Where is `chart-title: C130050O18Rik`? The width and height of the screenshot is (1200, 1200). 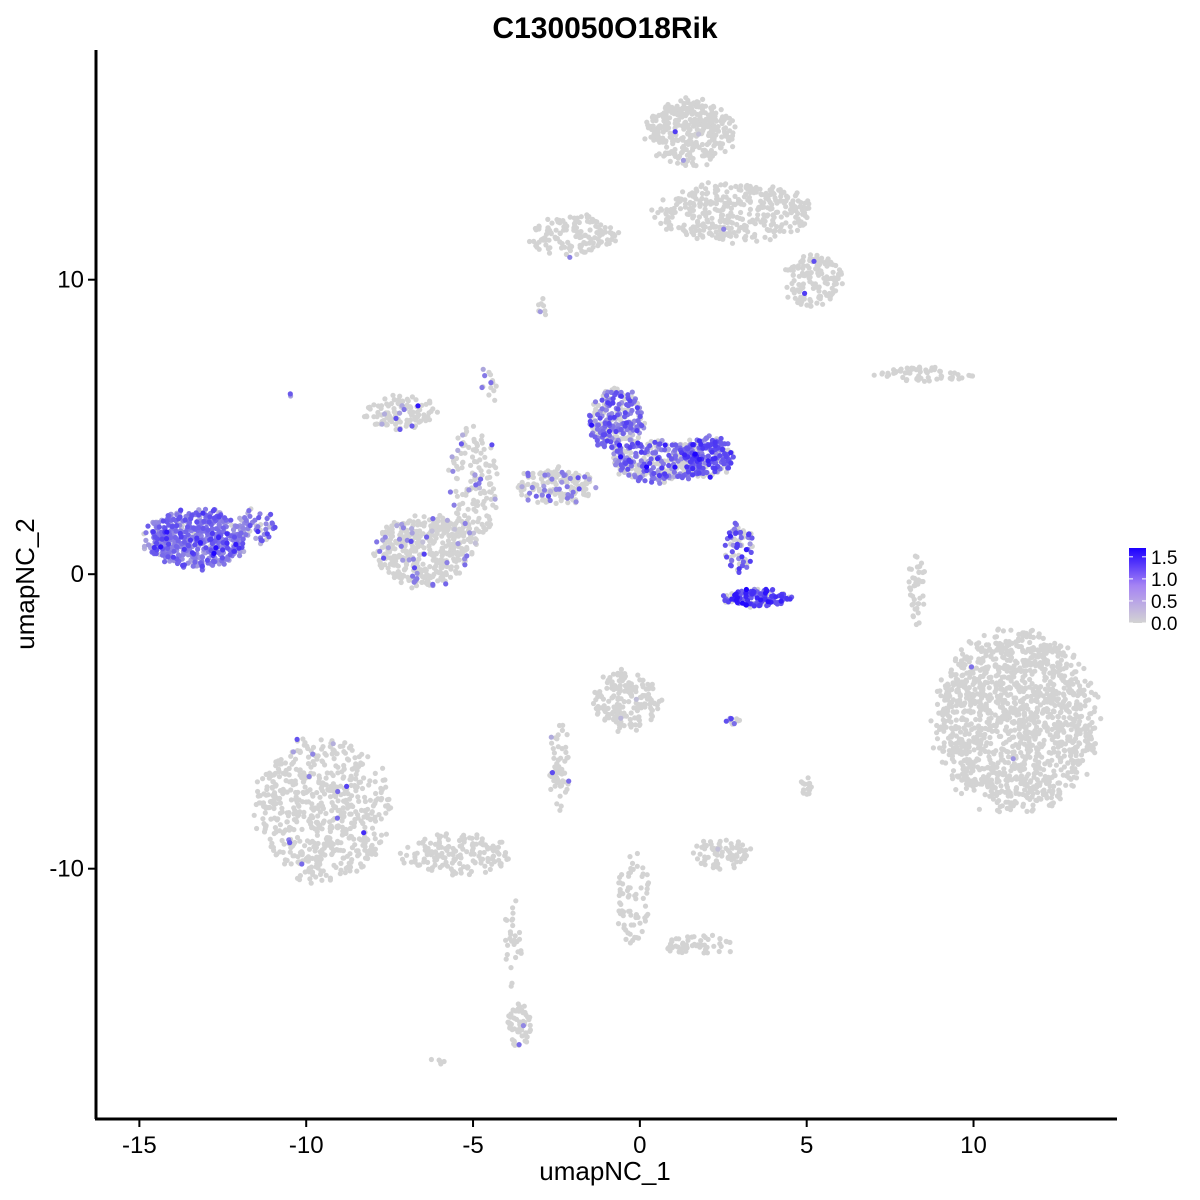 chart-title: C130050O18Rik is located at coordinates (604, 28).